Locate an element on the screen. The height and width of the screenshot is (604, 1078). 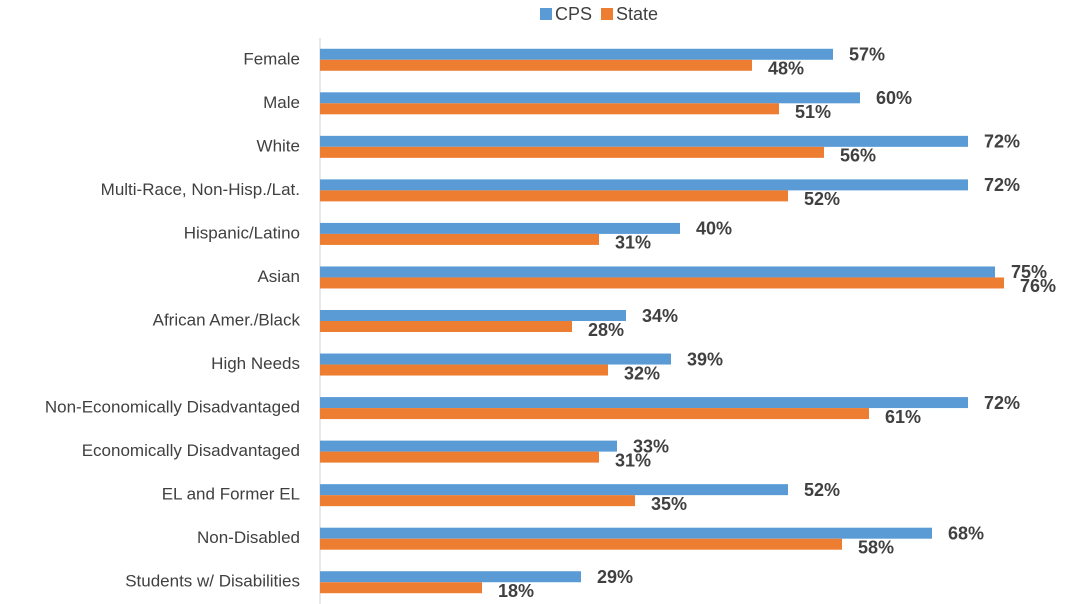
category-label: Asian is located at coordinates (278, 276).